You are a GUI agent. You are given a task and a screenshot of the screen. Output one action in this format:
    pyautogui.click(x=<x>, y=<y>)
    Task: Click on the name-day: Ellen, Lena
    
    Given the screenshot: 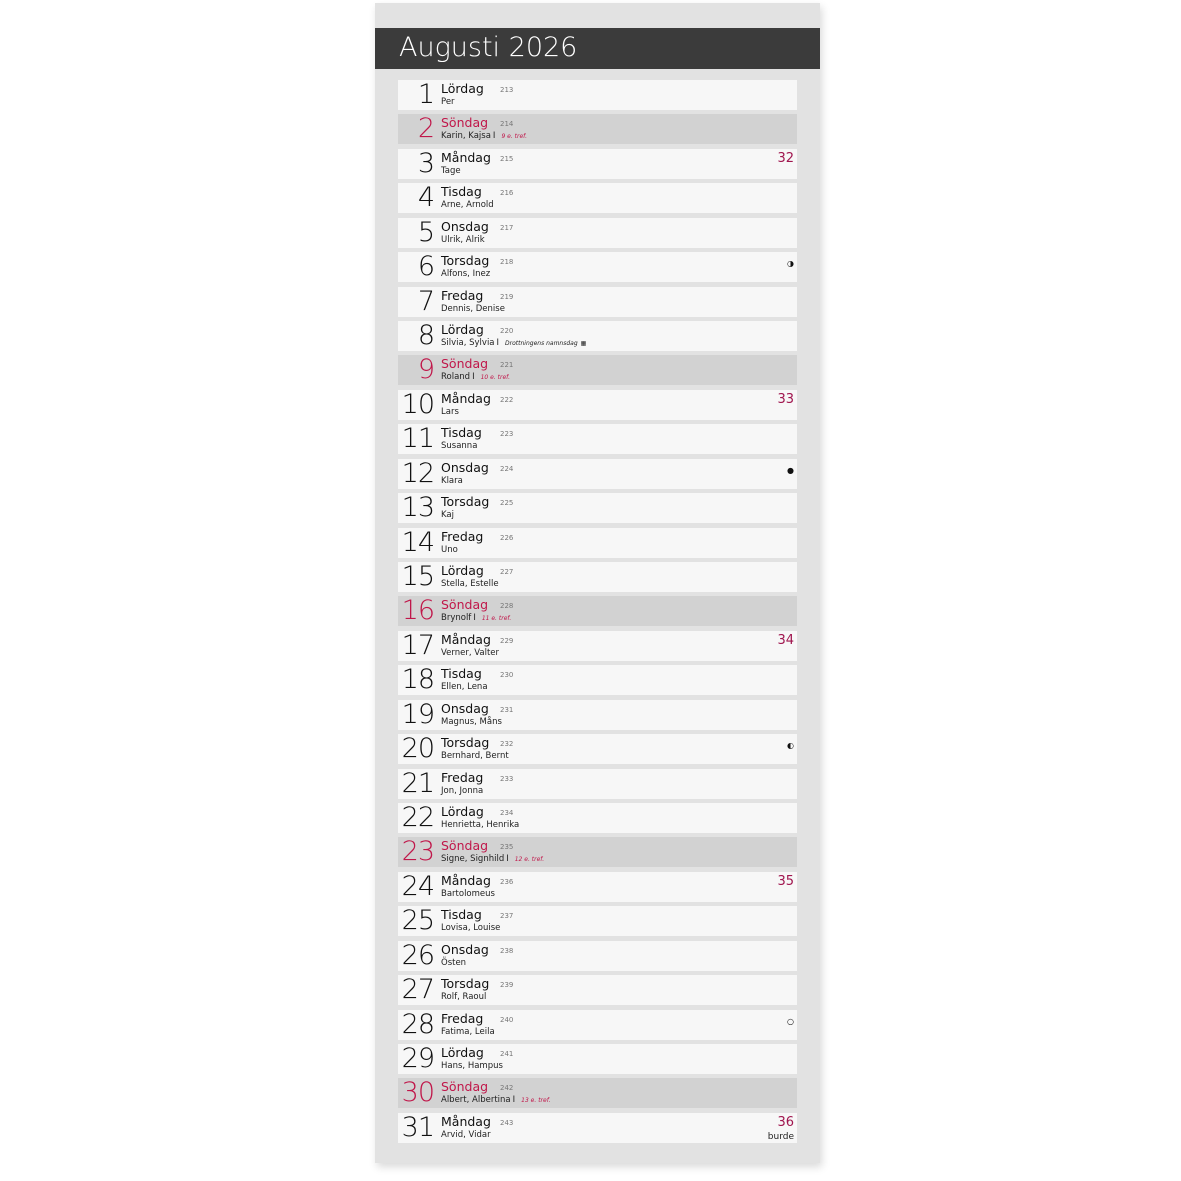 What is the action you would take?
    pyautogui.click(x=464, y=687)
    